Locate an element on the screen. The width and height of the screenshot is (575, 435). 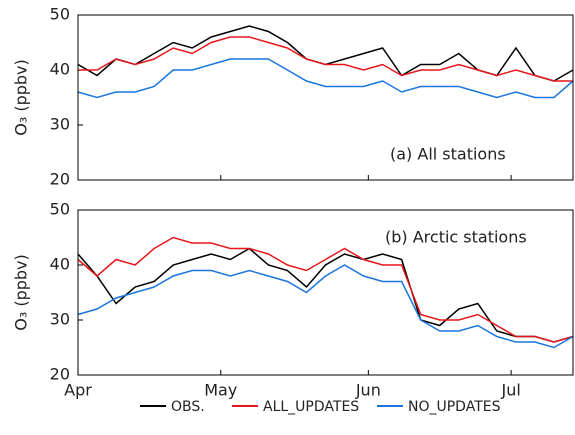
annotation: (a) All stations is located at coordinates (448, 154).